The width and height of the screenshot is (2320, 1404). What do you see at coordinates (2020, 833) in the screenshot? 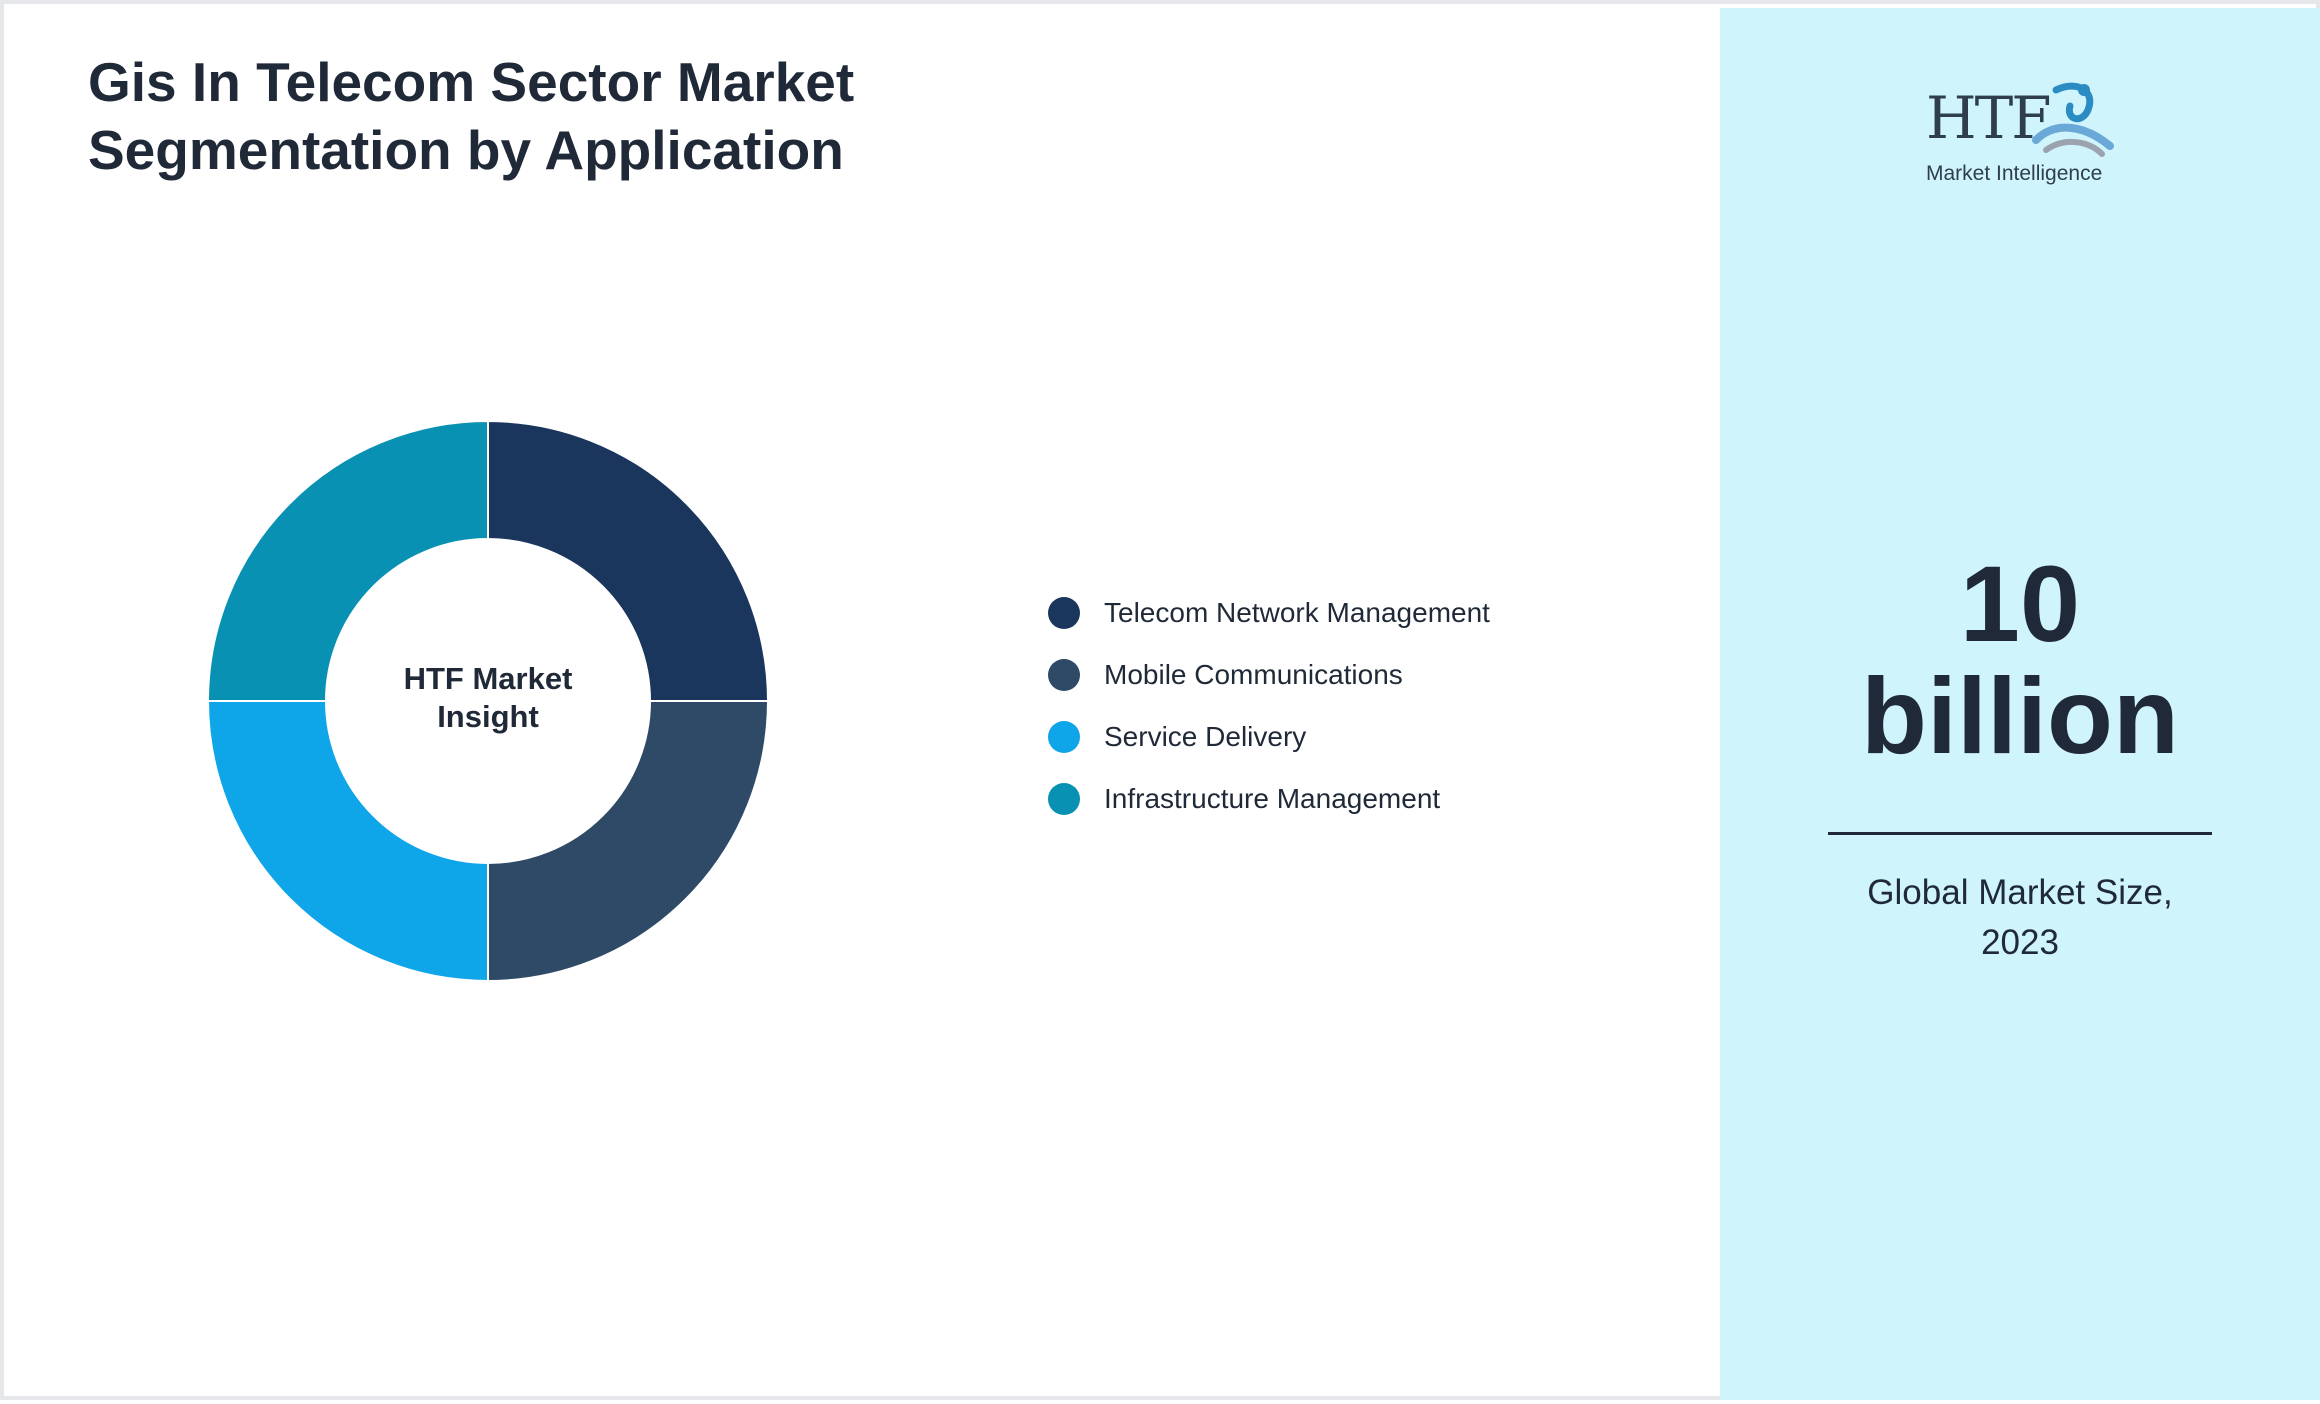
I see `panel-divider` at bounding box center [2020, 833].